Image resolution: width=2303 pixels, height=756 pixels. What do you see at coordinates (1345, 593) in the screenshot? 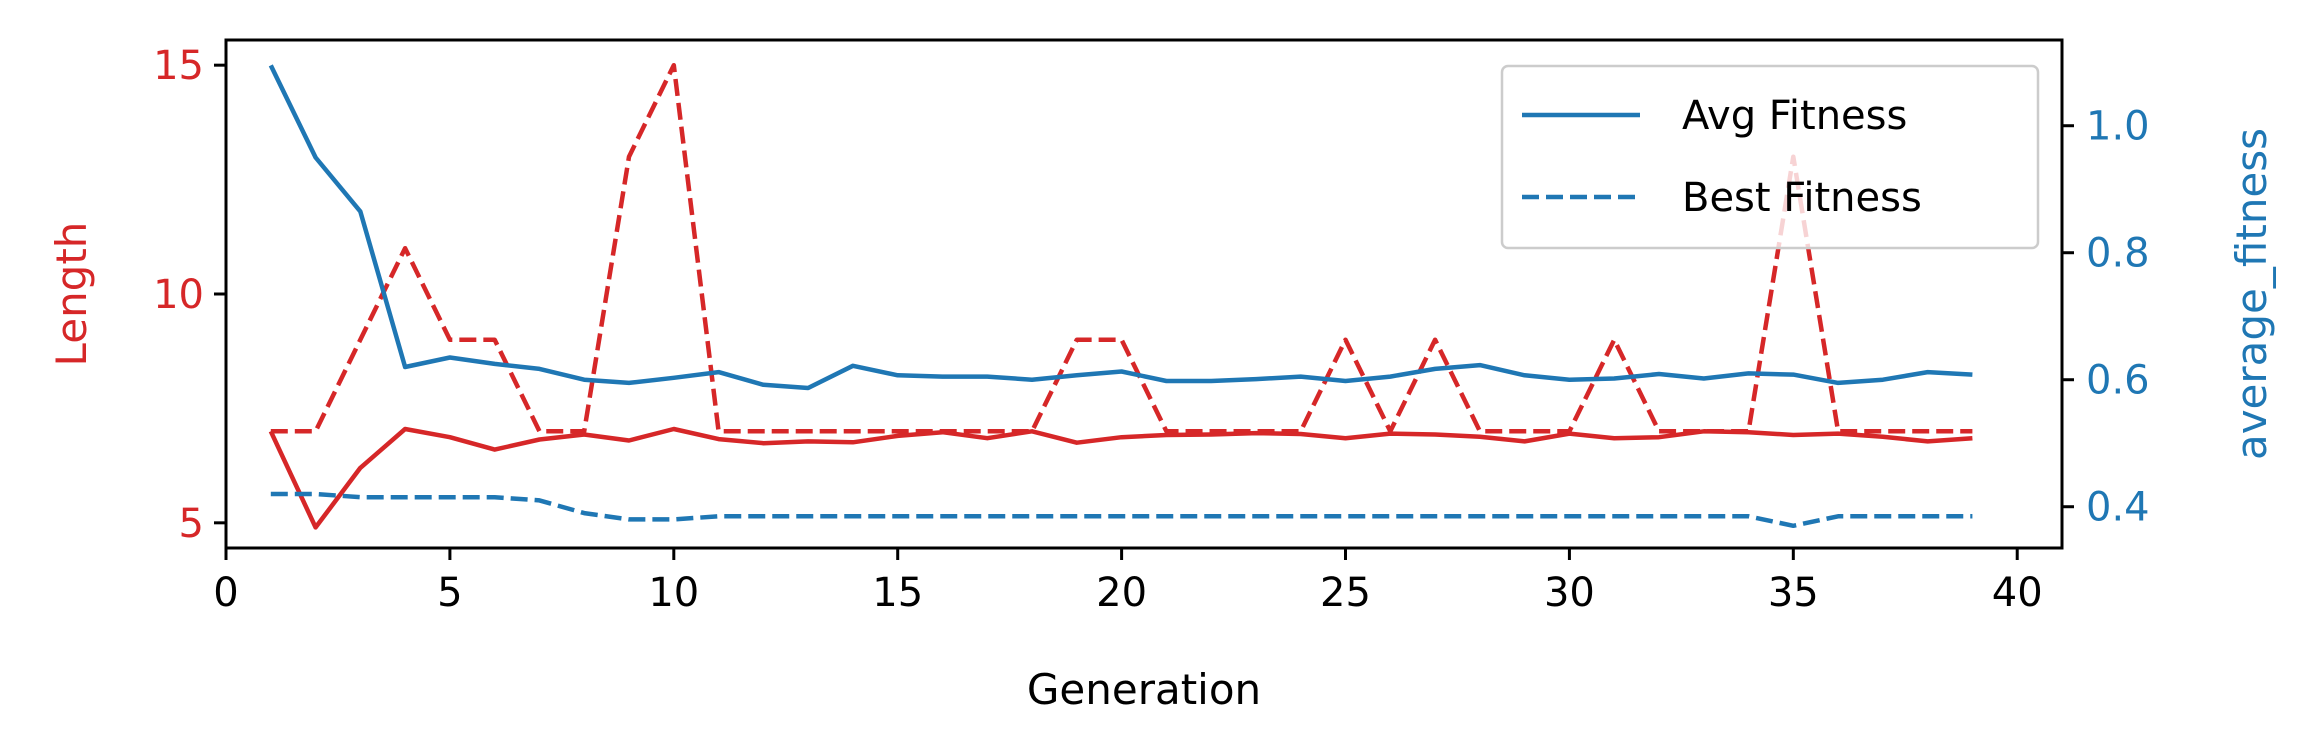
I see `x-tick-label: 25` at bounding box center [1345, 593].